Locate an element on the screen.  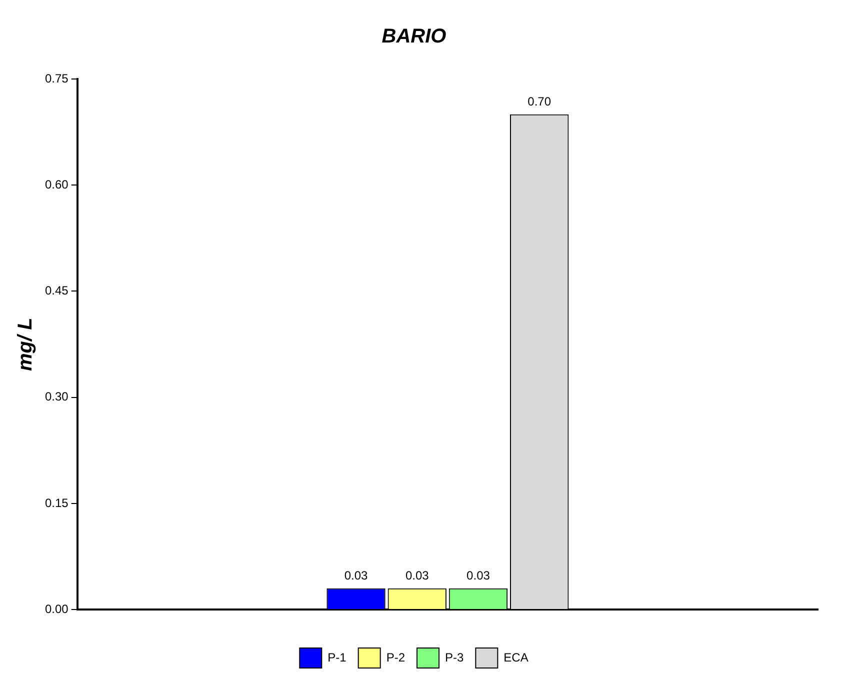
legend-label: P-2 is located at coordinates (396, 657).